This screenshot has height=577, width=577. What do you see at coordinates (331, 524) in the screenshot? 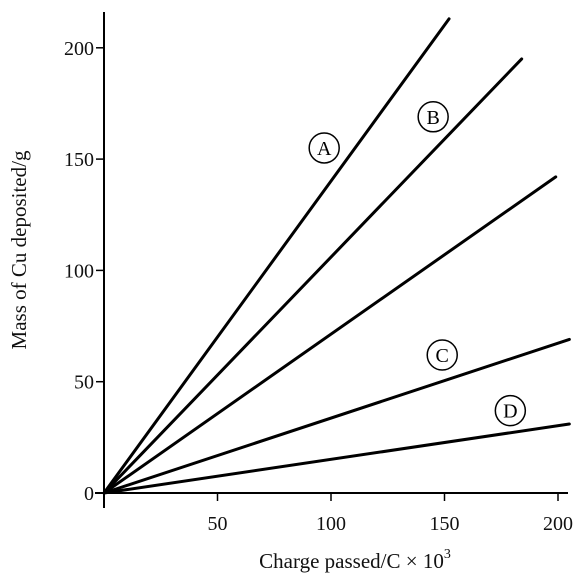
I see `x-tick-label: 100` at bounding box center [331, 524].